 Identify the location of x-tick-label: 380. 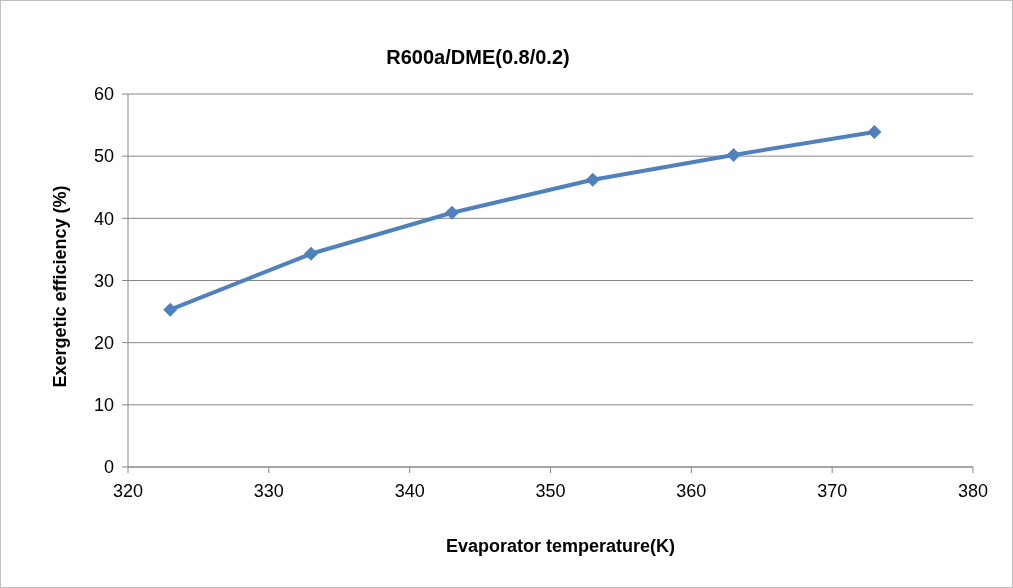
(973, 491).